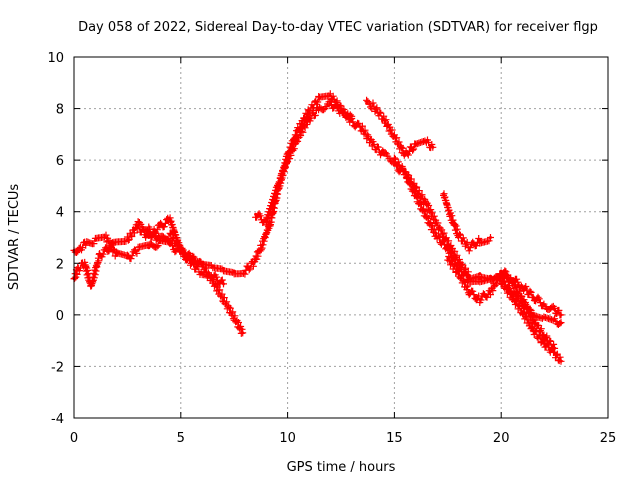 This screenshot has width=640, height=480. Describe the element at coordinates (394, 438) in the screenshot. I see `x-tick-label: 15` at that location.